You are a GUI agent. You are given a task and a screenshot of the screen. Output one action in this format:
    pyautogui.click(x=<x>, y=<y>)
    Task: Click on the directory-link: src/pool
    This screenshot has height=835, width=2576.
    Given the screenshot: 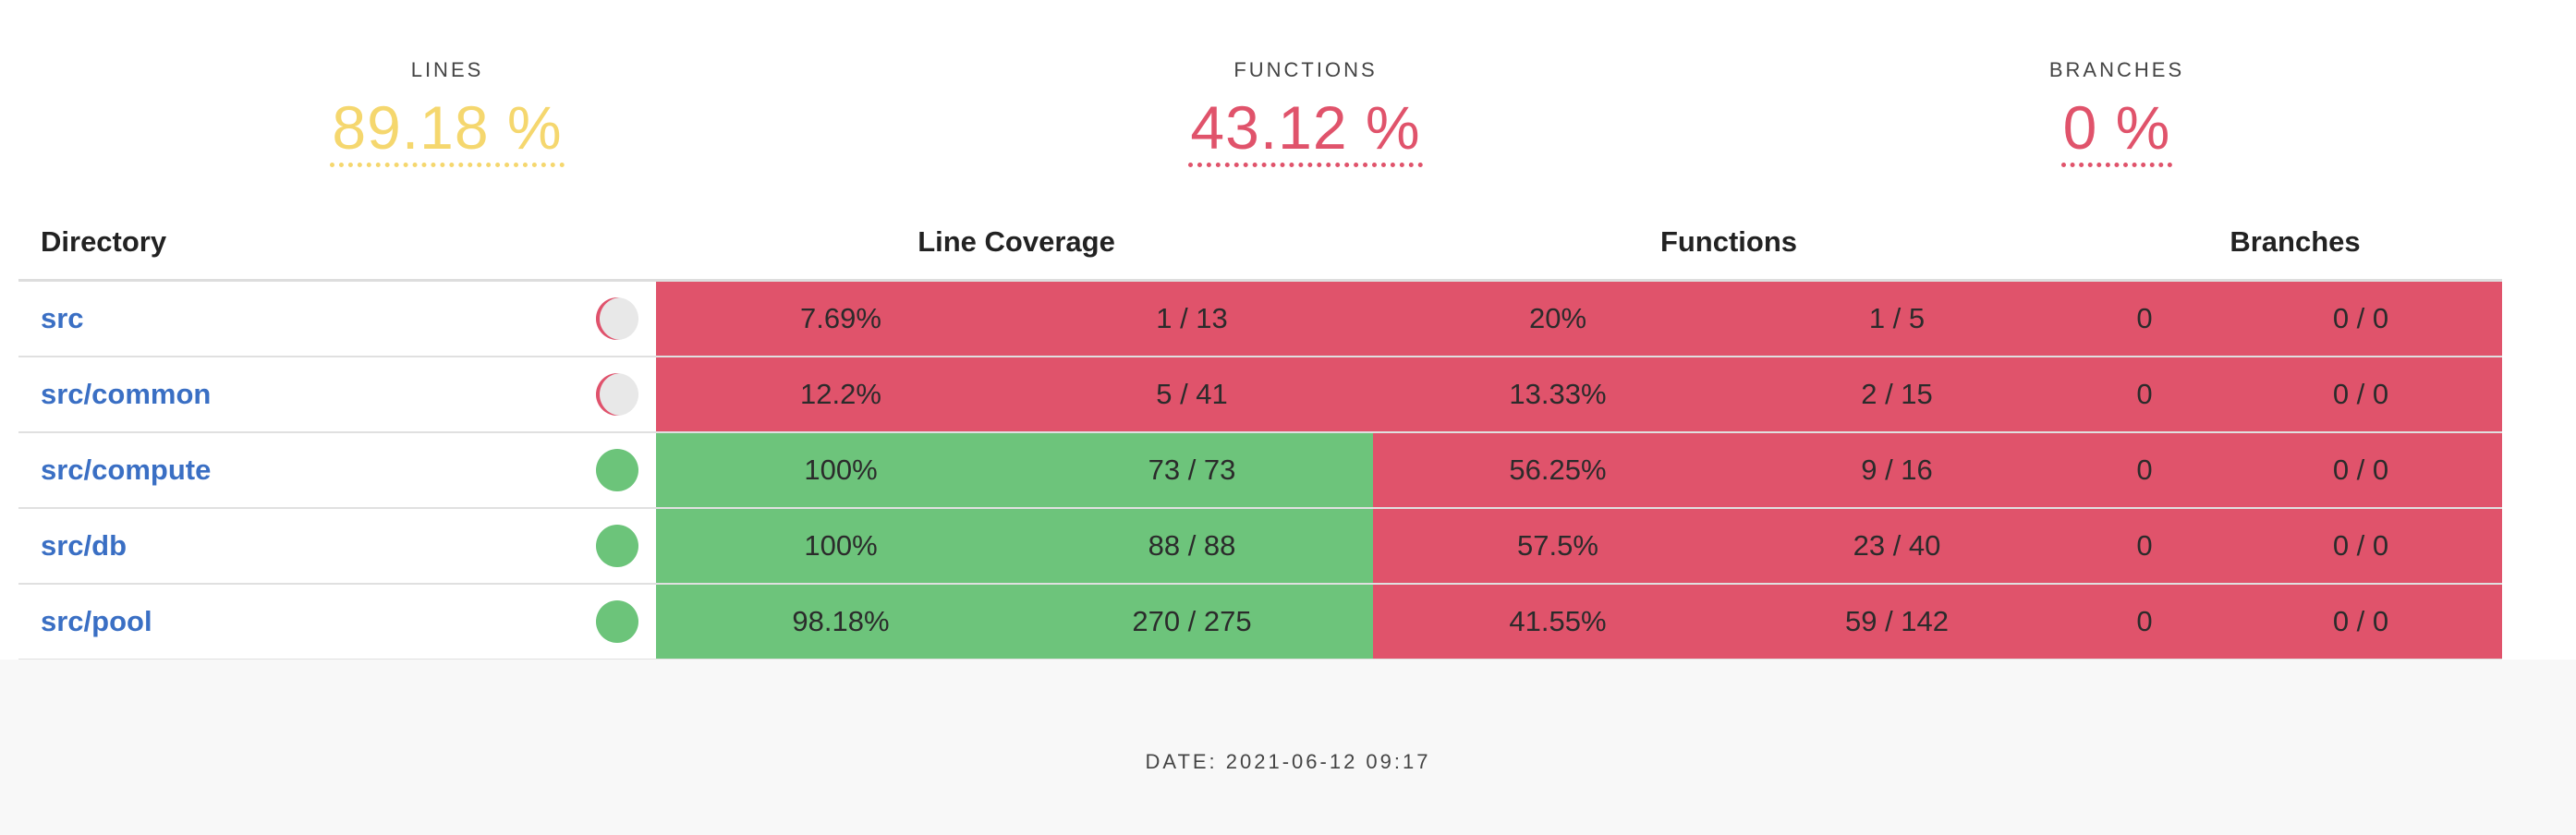 What is the action you would take?
    pyautogui.click(x=96, y=621)
    